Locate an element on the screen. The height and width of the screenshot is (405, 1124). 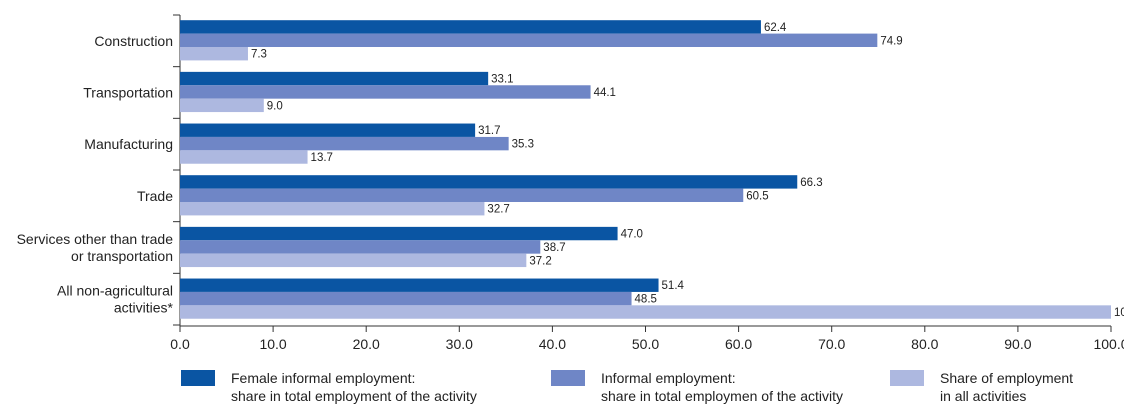
legend-label-line: Female informal employment: is located at coordinates (323, 378).